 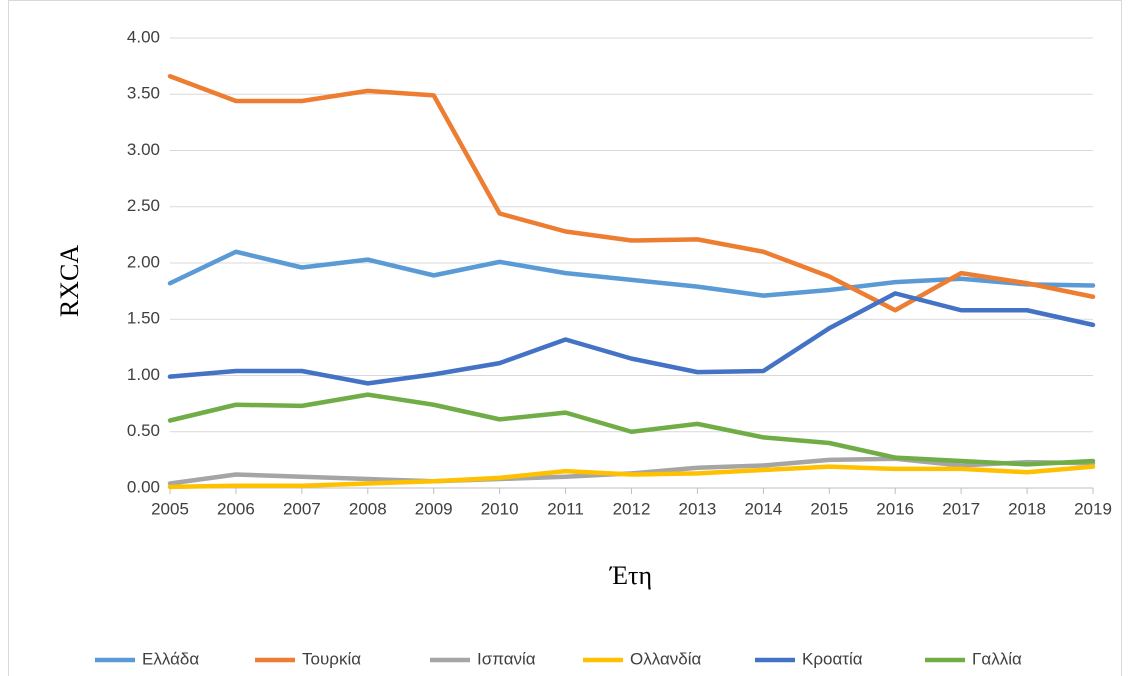 What do you see at coordinates (69, 281) in the screenshot?
I see `y-axis-label: RXCA` at bounding box center [69, 281].